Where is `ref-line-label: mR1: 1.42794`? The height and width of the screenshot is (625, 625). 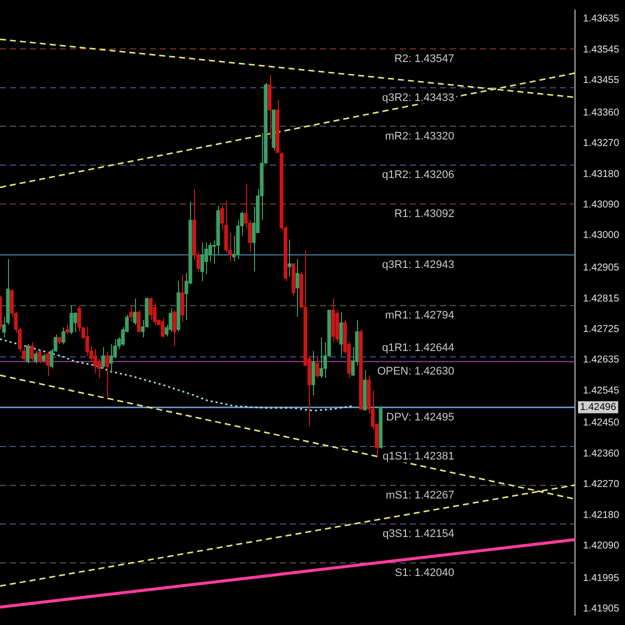
ref-line-label: mR1: 1.42794 is located at coordinates (419, 316).